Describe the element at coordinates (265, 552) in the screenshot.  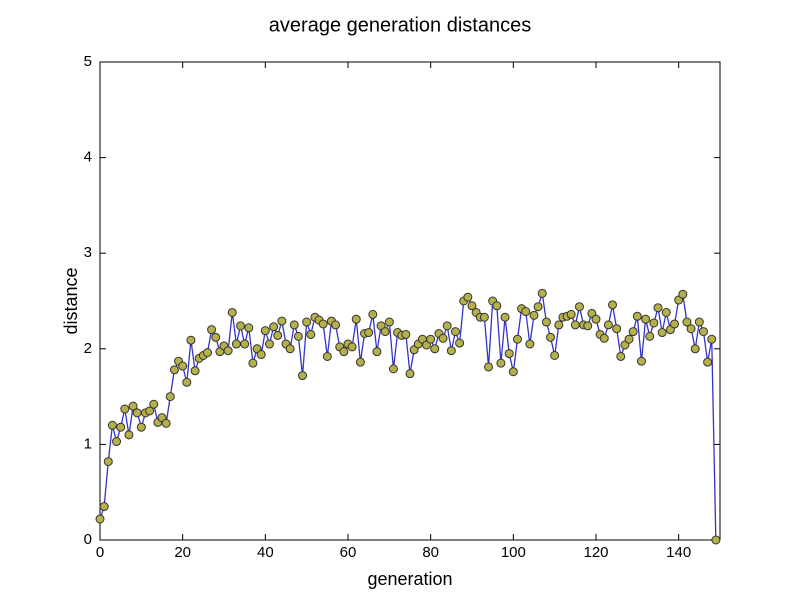
I see `x-tick-label: 40` at that location.